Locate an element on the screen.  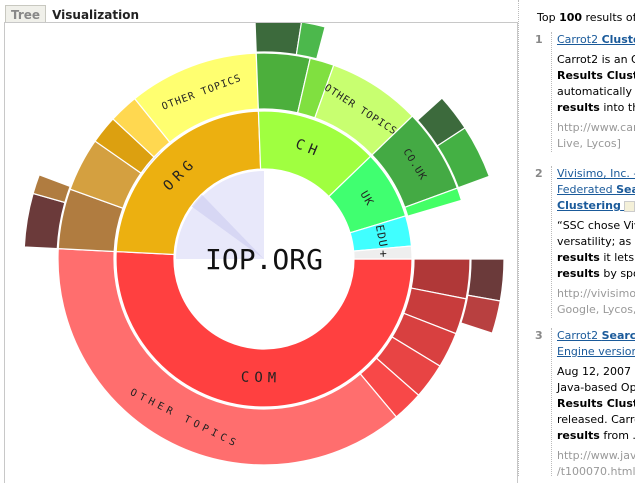
result-sources: Live, Lycos] is located at coordinates (589, 143).